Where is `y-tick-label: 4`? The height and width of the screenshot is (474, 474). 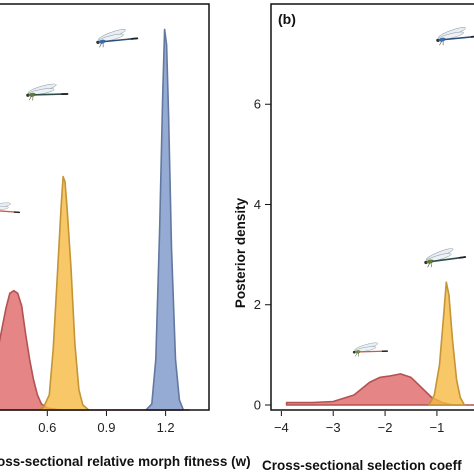
y-tick-label: 4 is located at coordinates (257, 204).